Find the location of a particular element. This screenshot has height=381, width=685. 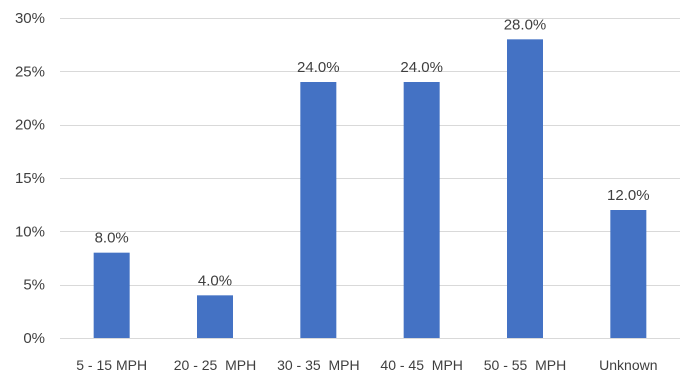

y-tick-label: 10% is located at coordinates (30, 231).